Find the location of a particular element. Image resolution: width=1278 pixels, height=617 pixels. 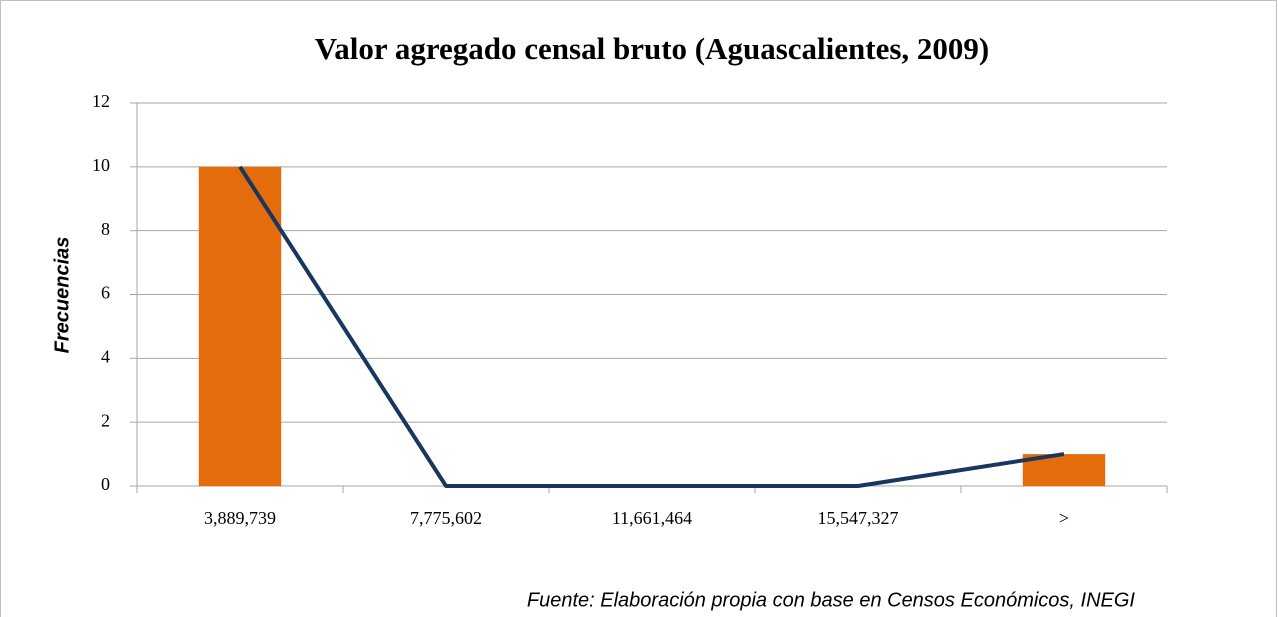

y-tick-label: 6 is located at coordinates (105, 293).